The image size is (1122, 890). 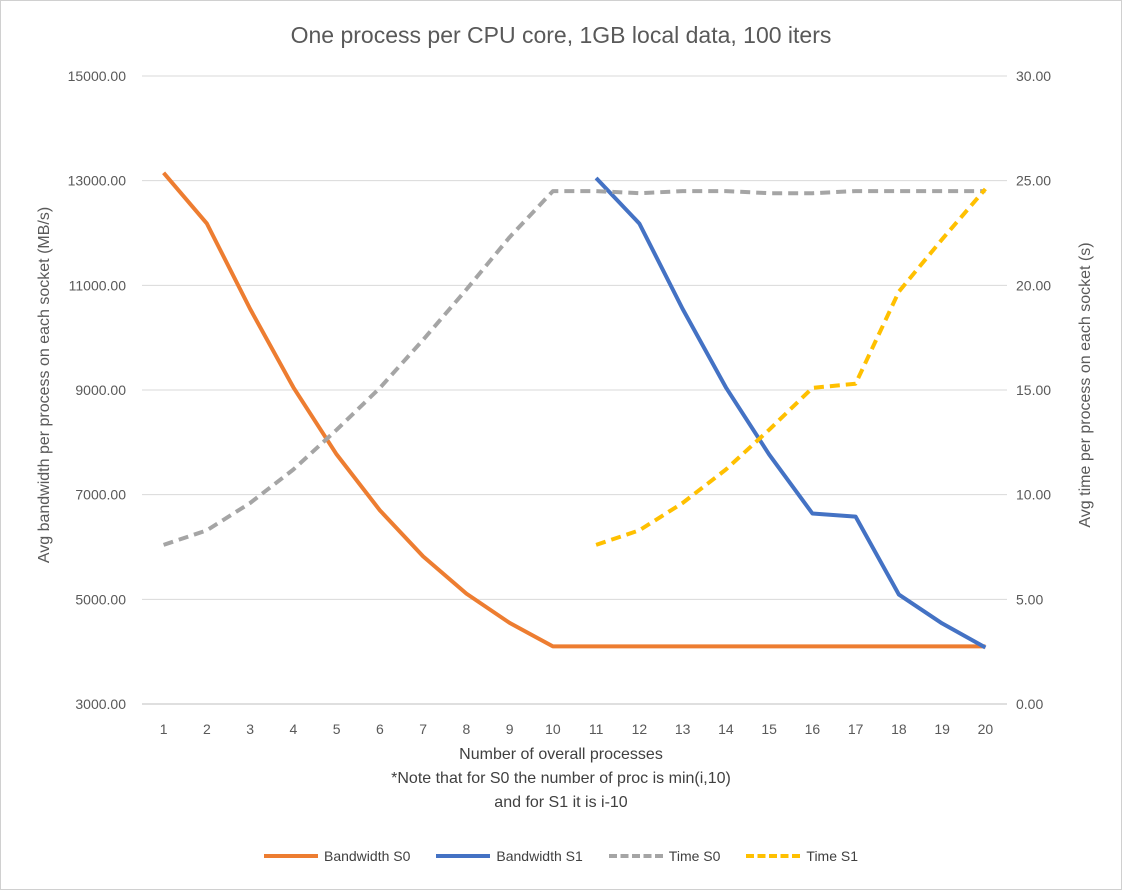 I want to click on x-tick-label: 7, so click(x=423, y=729).